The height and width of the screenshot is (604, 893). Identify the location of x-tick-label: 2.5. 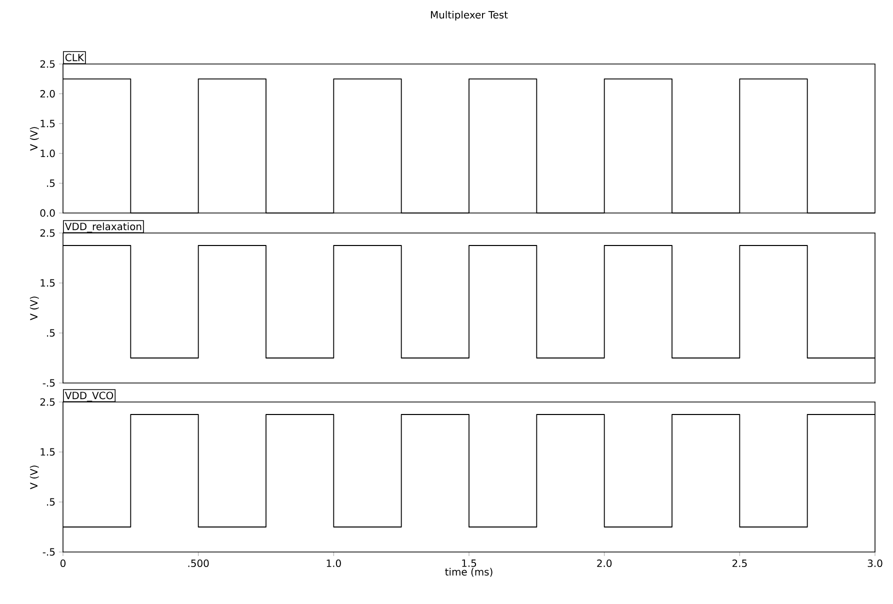
(739, 564).